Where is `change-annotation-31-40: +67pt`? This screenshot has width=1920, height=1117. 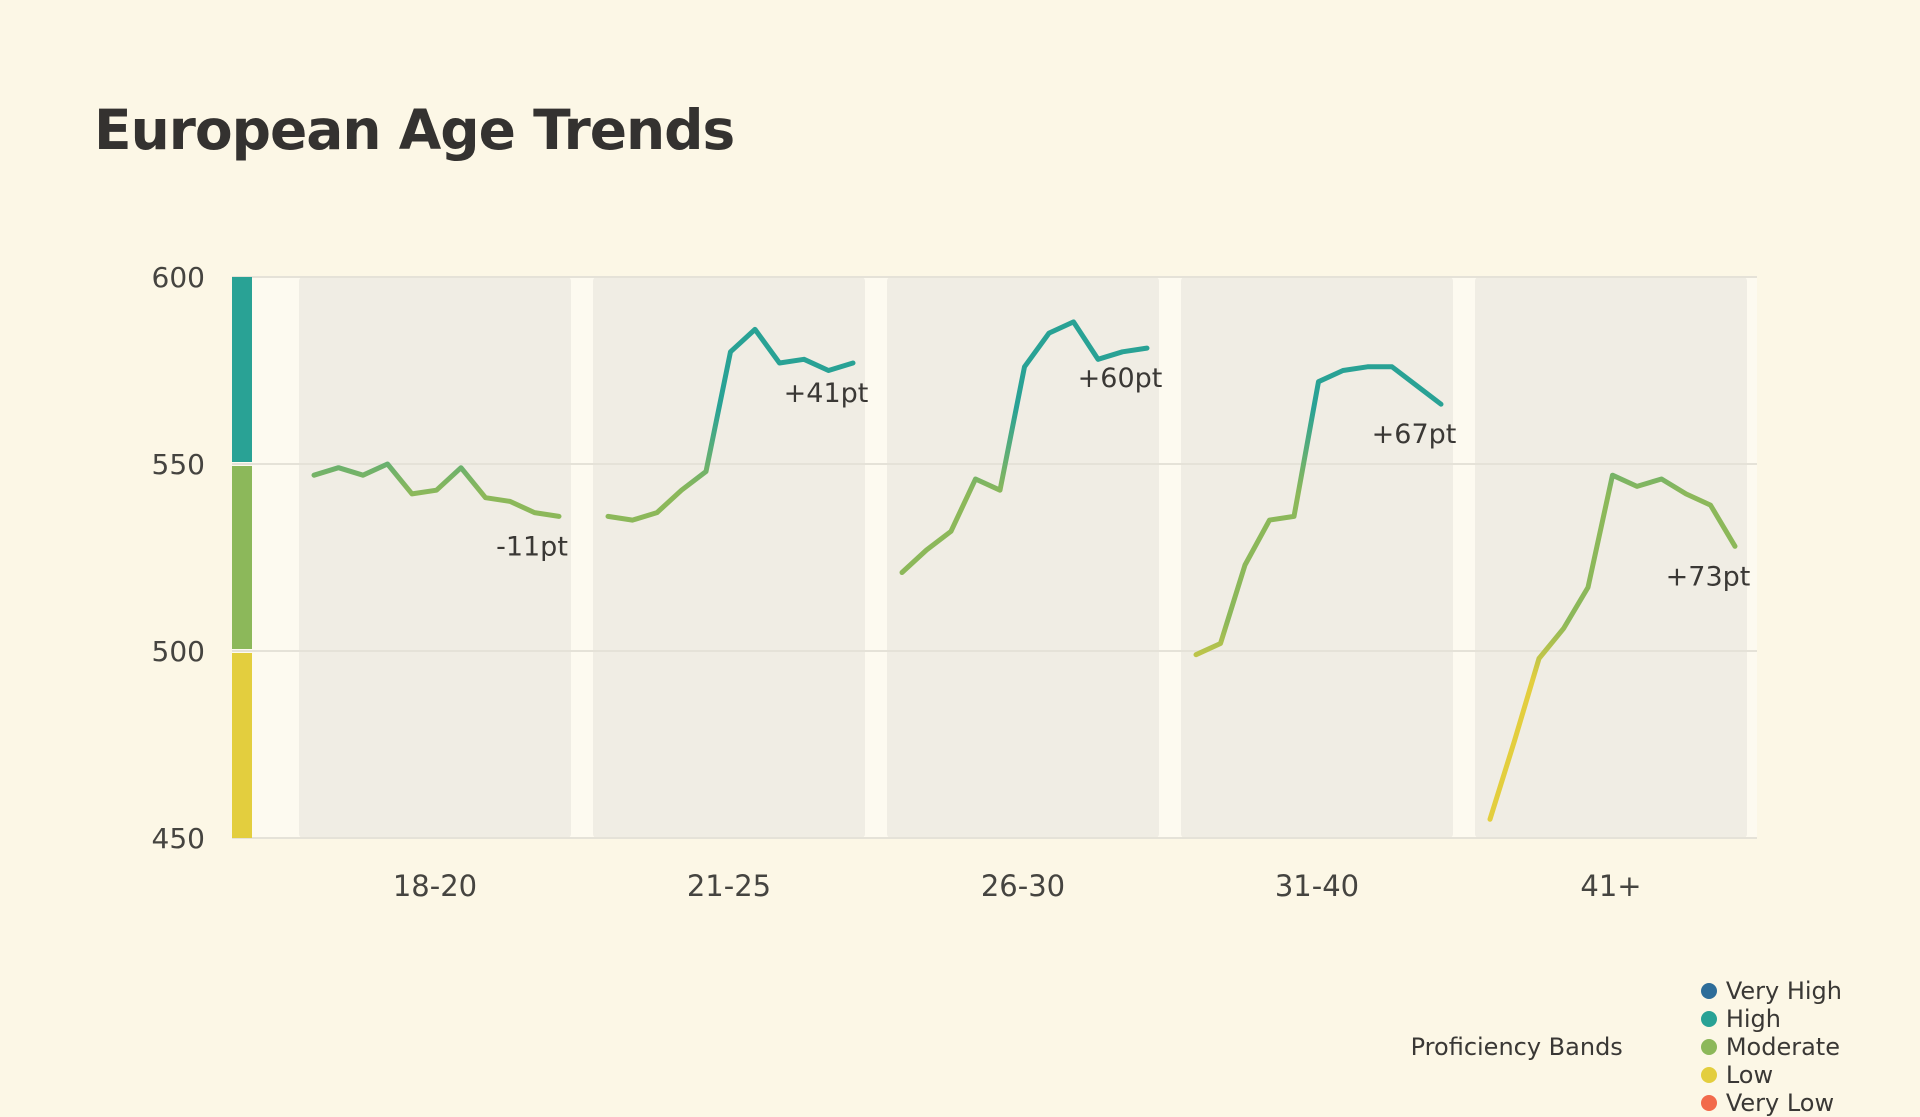 change-annotation-31-40: +67pt is located at coordinates (1414, 434).